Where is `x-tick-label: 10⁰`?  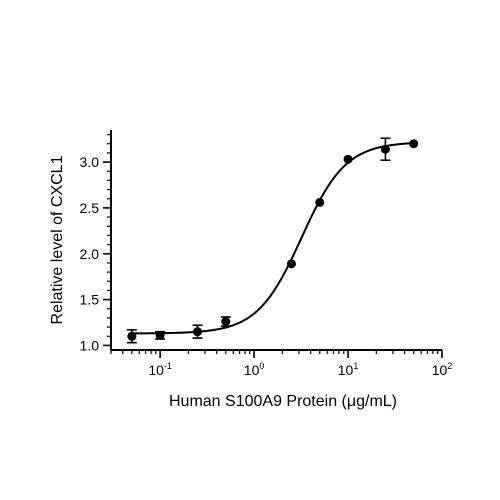
x-tick-label: 10⁰ is located at coordinates (254, 369).